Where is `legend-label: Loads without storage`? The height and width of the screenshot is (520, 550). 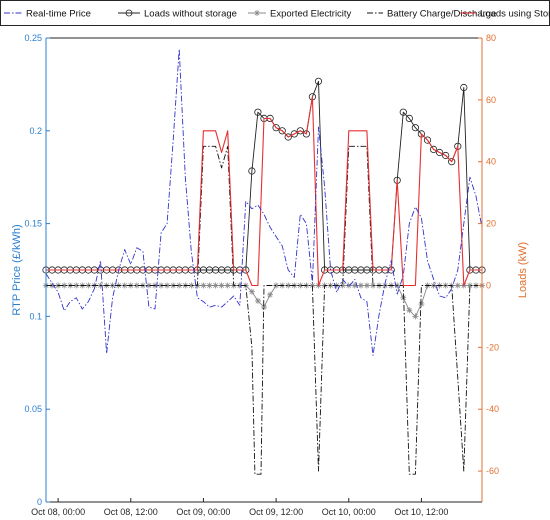 legend-label: Loads without storage is located at coordinates (190, 14).